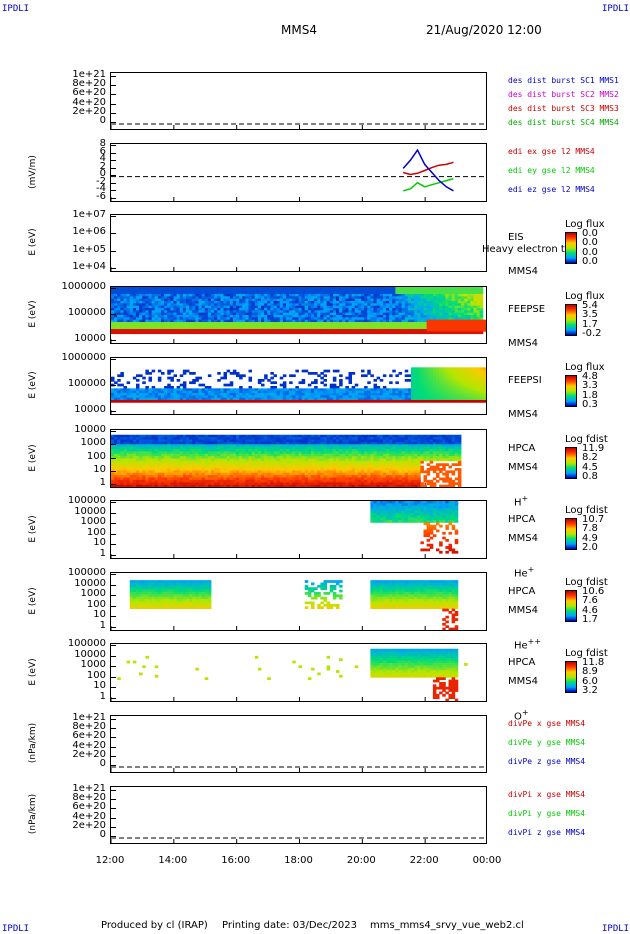  I want to click on colorbar-value: 0.3, so click(590, 405).